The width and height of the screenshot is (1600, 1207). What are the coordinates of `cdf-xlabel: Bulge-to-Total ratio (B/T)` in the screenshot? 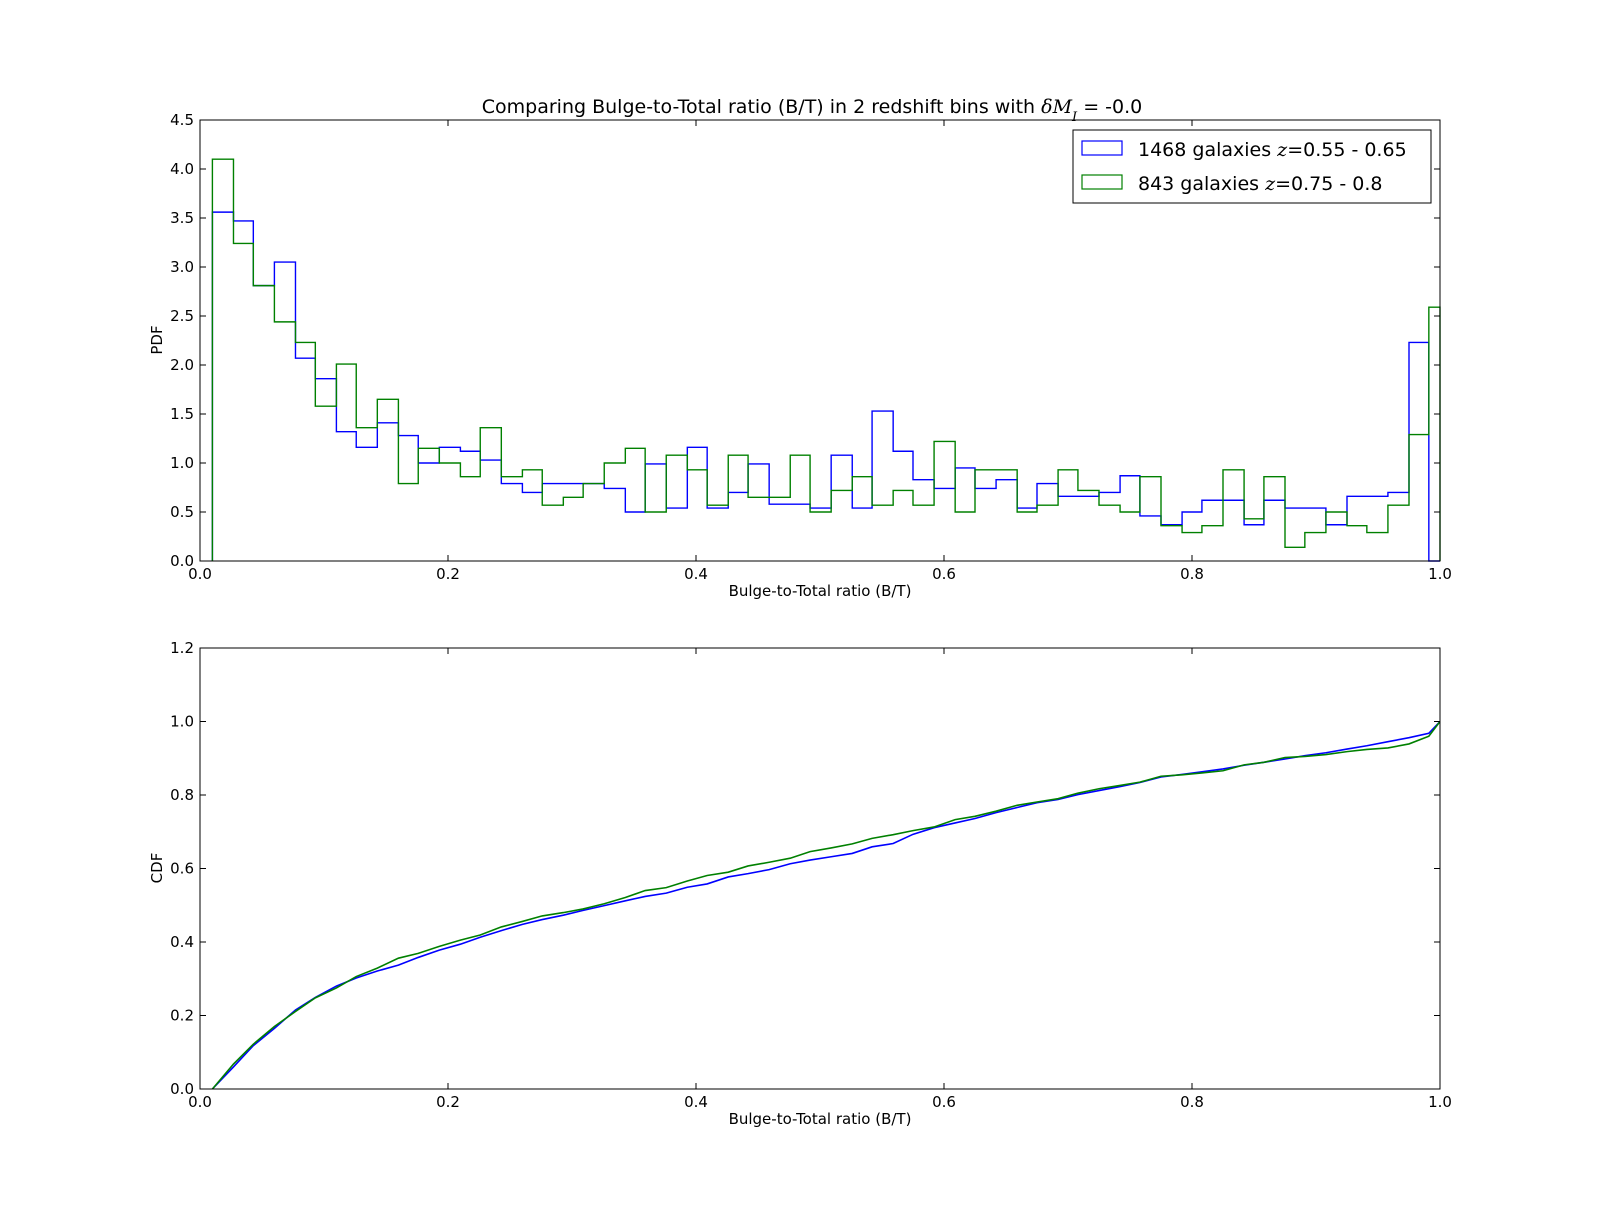 It's located at (820, 1119).